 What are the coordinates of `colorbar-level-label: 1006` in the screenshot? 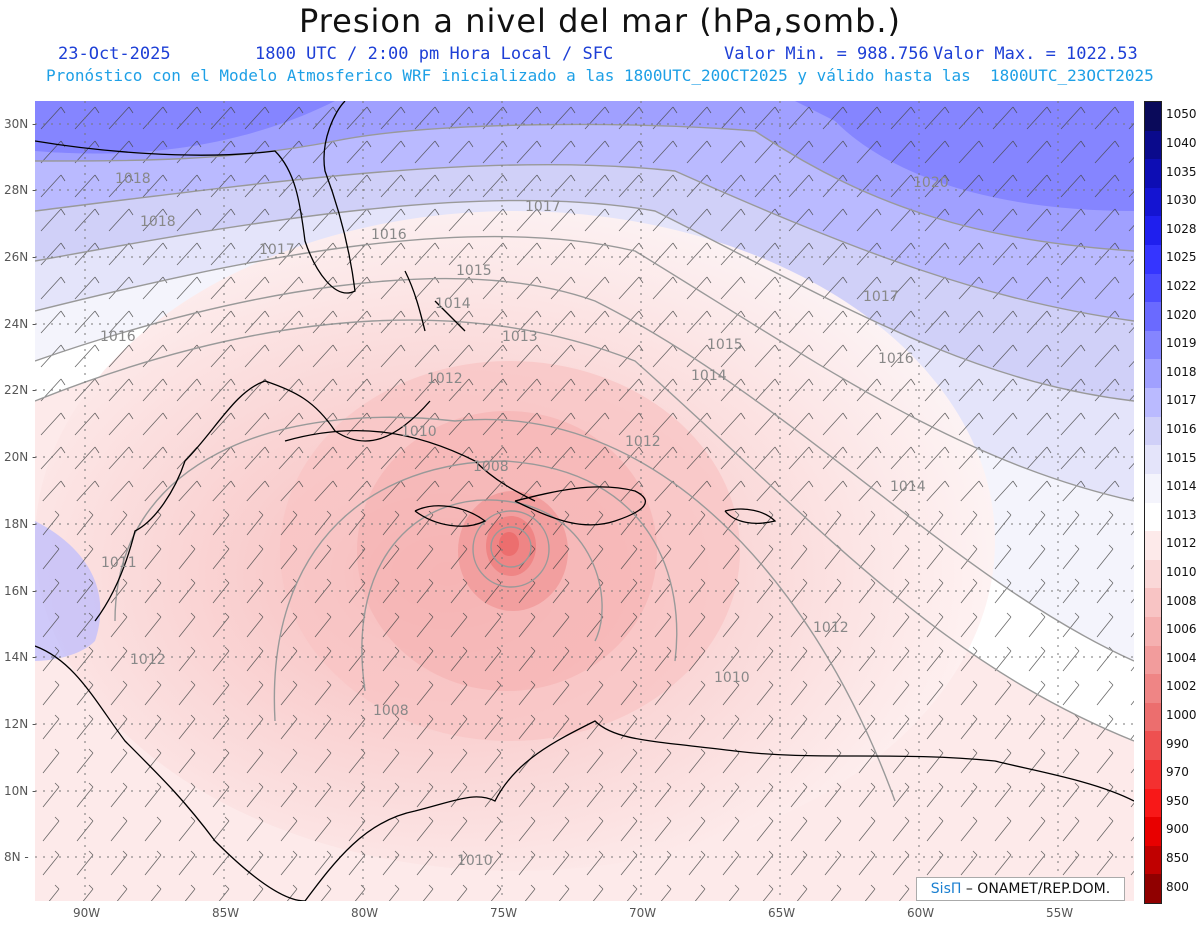 It's located at (1181, 629).